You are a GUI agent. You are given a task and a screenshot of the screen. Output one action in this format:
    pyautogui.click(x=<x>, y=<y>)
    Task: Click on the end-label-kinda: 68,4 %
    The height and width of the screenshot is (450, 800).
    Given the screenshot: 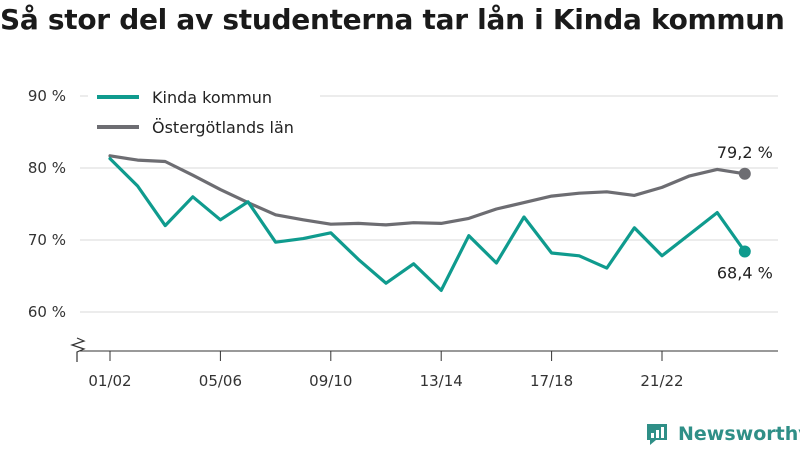 What is the action you would take?
    pyautogui.click(x=745, y=273)
    